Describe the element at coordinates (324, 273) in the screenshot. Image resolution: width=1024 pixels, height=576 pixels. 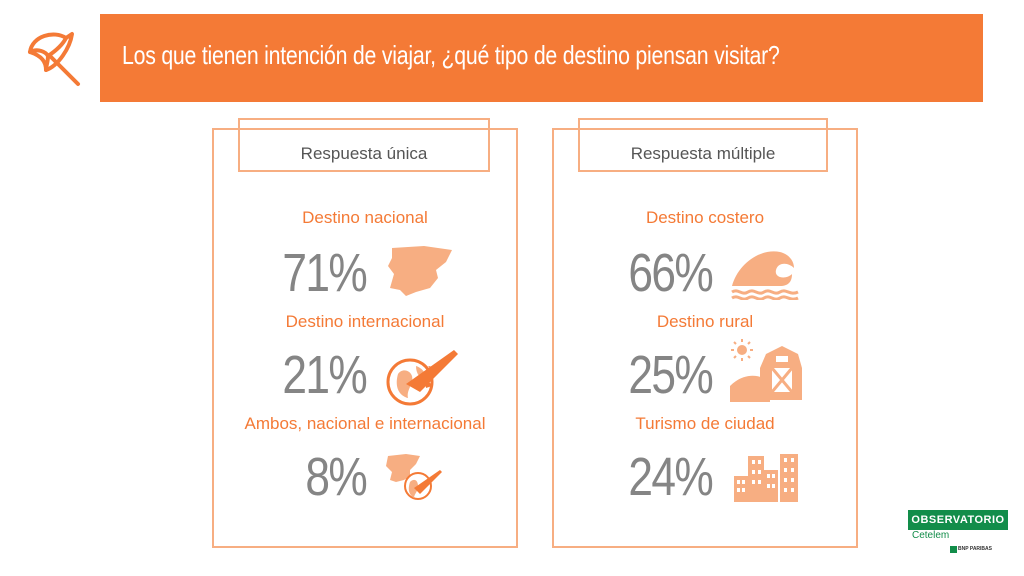
I see `item-percent: 71%` at that location.